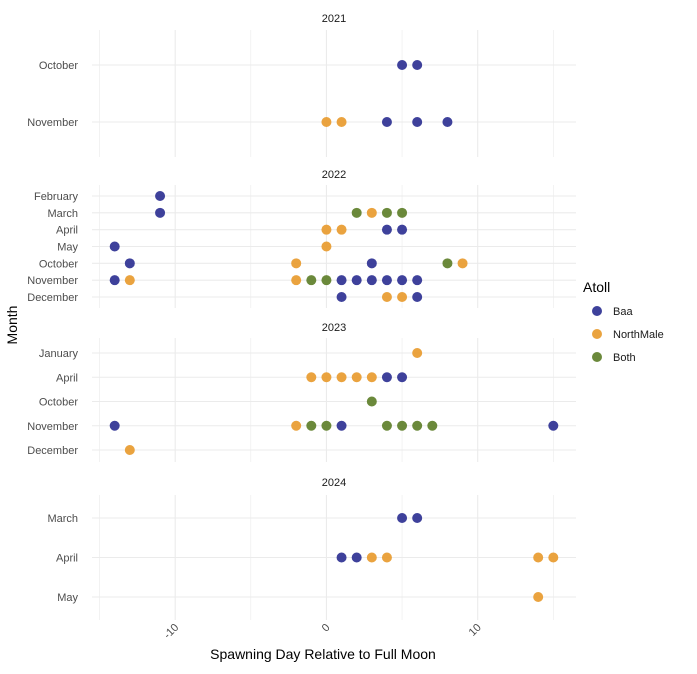 The image size is (697, 674). What do you see at coordinates (623, 321) in the screenshot?
I see `legend: Atoll Baa NorthMale Both` at bounding box center [623, 321].